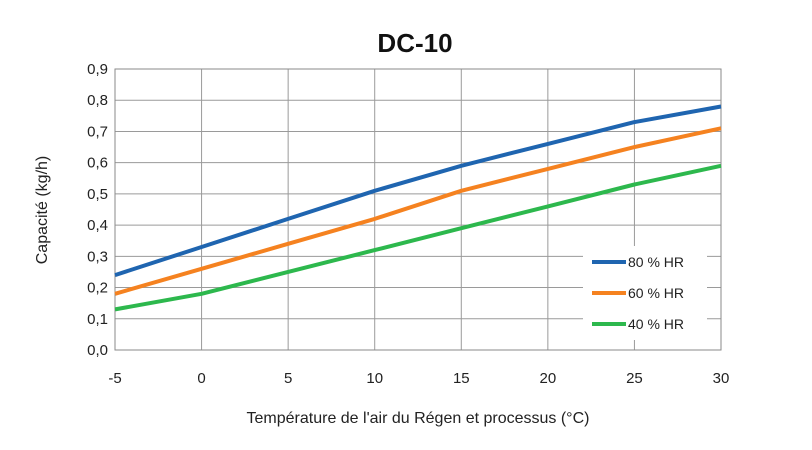  Describe the element at coordinates (97, 256) in the screenshot. I see `y-tick-label: 0,3` at that location.